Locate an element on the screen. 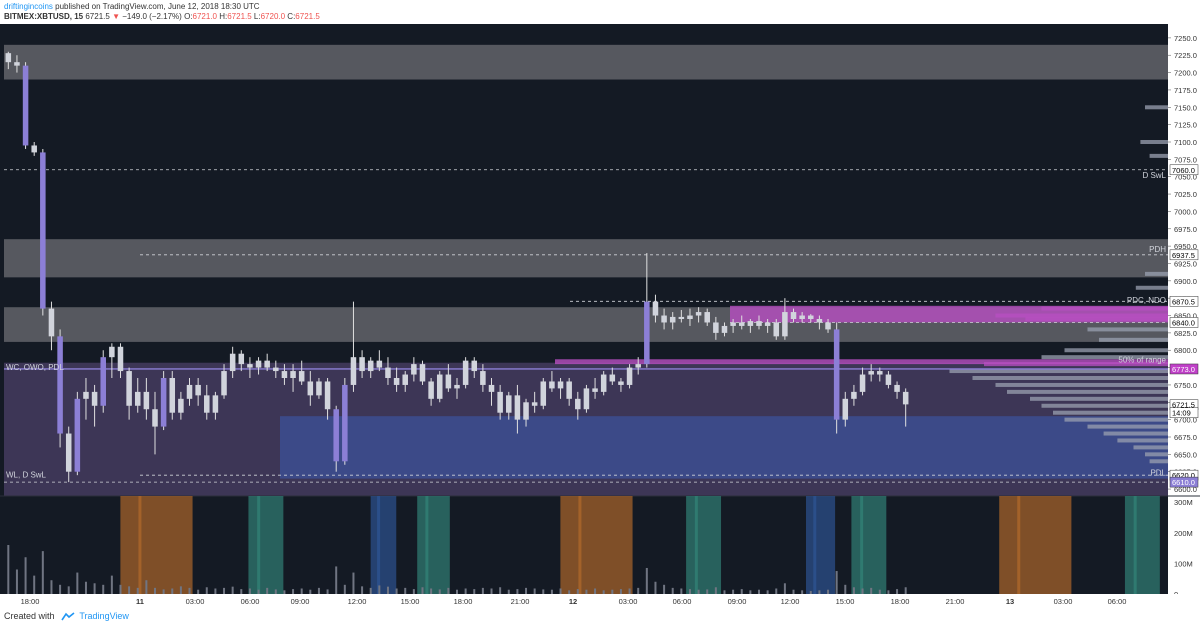 The height and width of the screenshot is (626, 1200). author-link: driftingincoins is located at coordinates (28, 6).